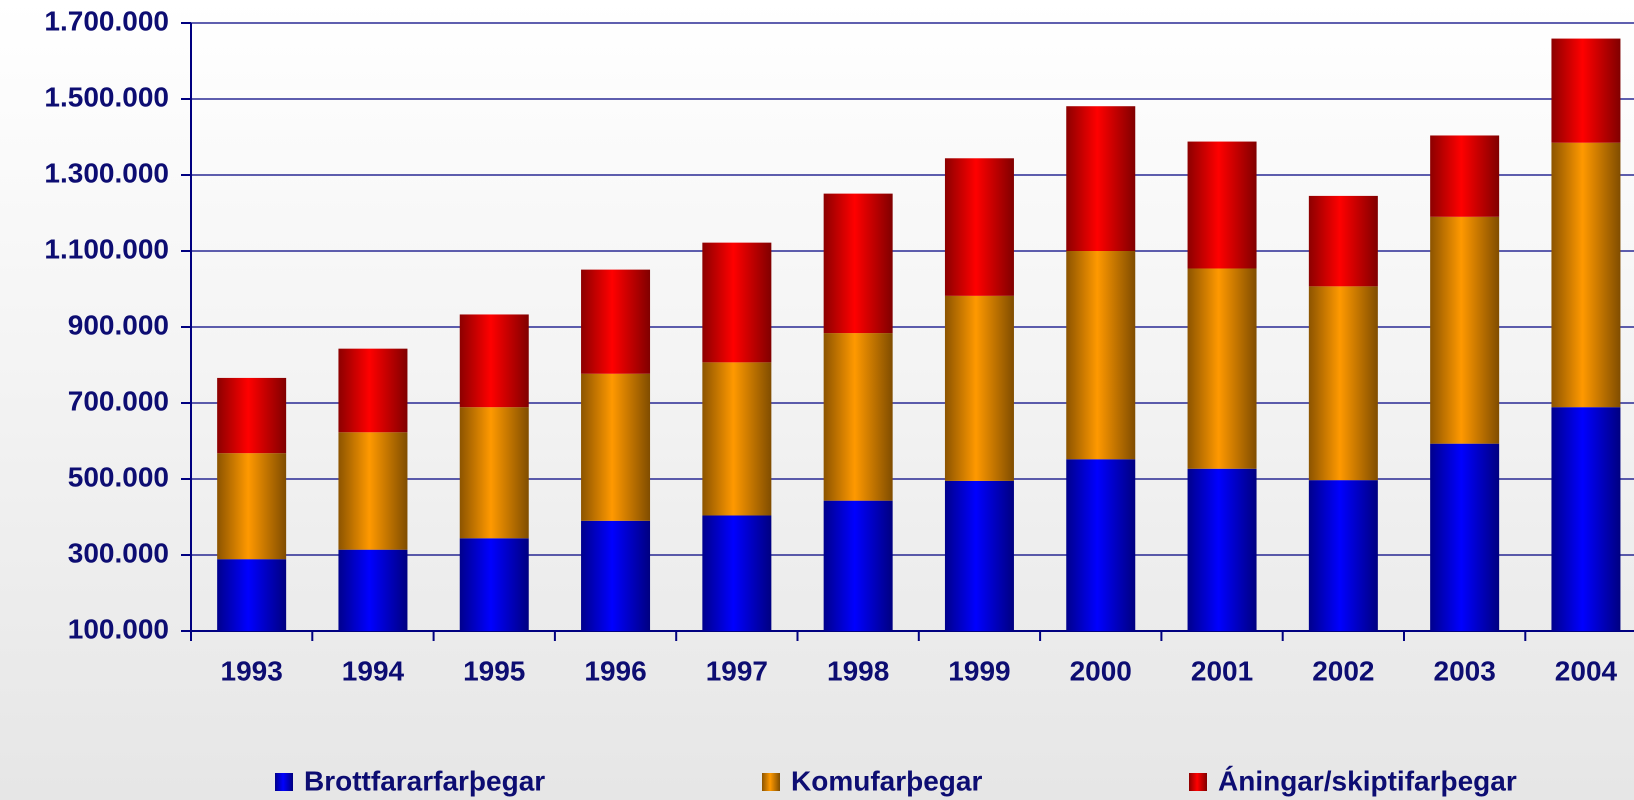 The height and width of the screenshot is (800, 1634). I want to click on y-tick-label: 1.500.000, so click(106, 96).